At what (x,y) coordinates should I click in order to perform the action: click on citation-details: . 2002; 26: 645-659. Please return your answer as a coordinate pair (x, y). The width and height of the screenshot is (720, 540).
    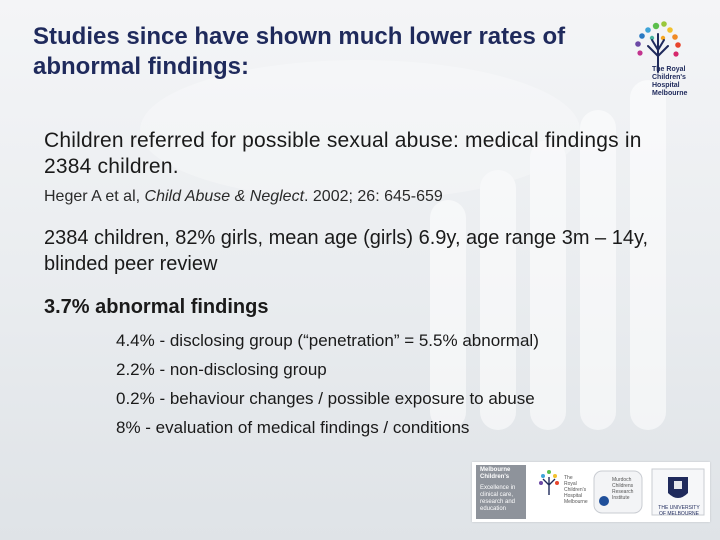
    Looking at the image, I should click on (373, 196).